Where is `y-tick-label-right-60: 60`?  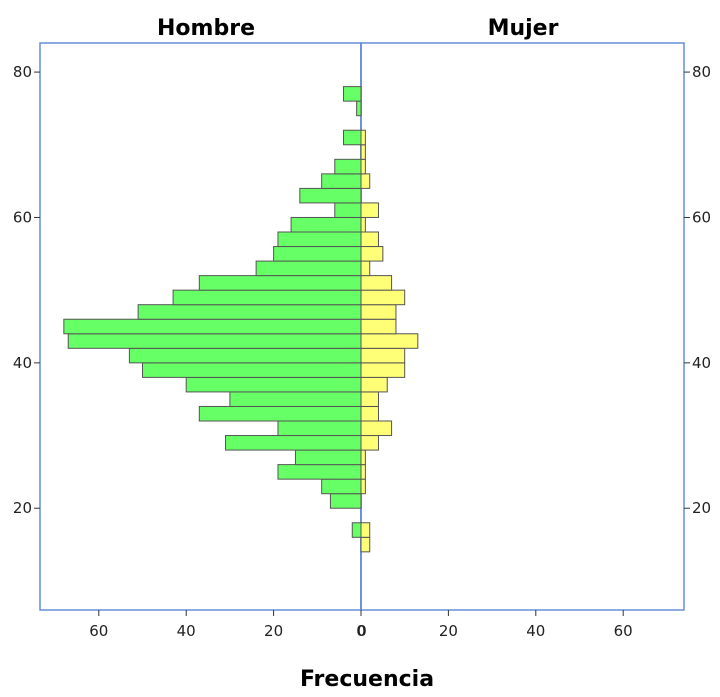 y-tick-label-right-60: 60 is located at coordinates (701, 217).